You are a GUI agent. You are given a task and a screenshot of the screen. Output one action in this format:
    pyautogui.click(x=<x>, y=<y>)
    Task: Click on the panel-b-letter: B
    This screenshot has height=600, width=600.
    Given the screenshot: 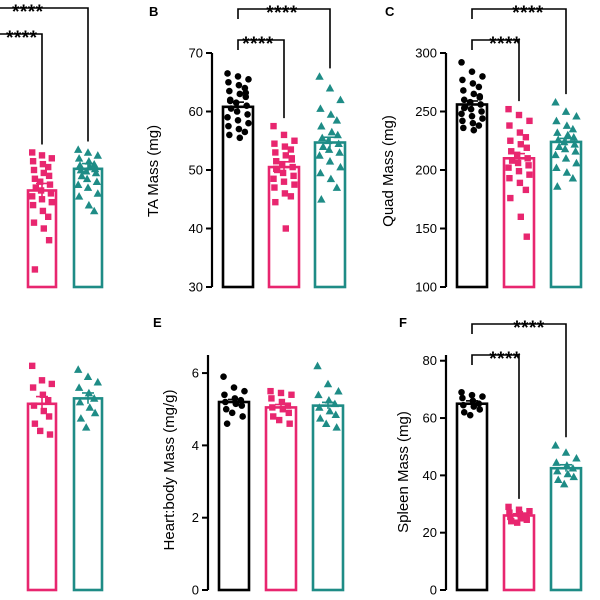 What is the action you would take?
    pyautogui.click(x=153, y=11)
    